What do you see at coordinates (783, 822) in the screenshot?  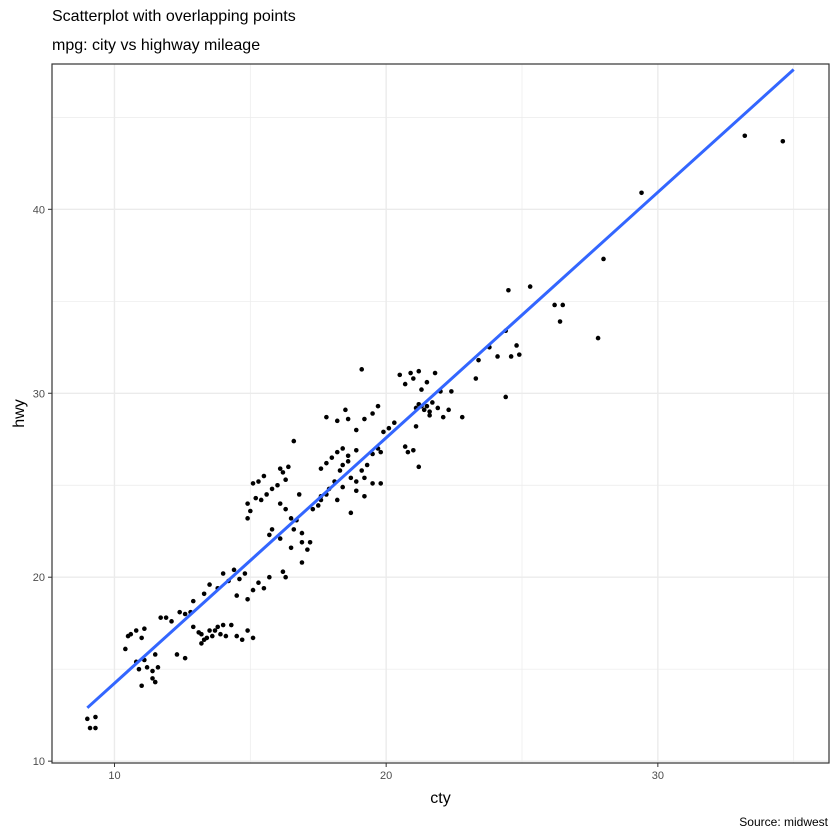 I see `chart-caption: Source: midwest` at bounding box center [783, 822].